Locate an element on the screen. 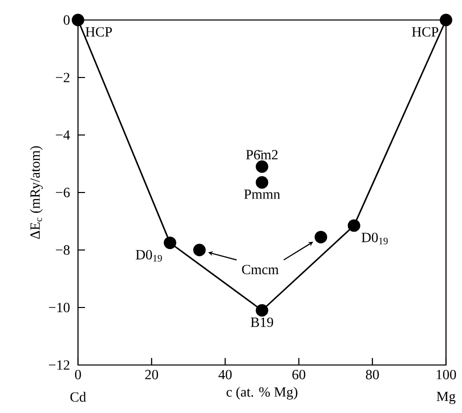 Image resolution: width=462 pixels, height=413 pixels. x-tick-label: 60 is located at coordinates (299, 375).